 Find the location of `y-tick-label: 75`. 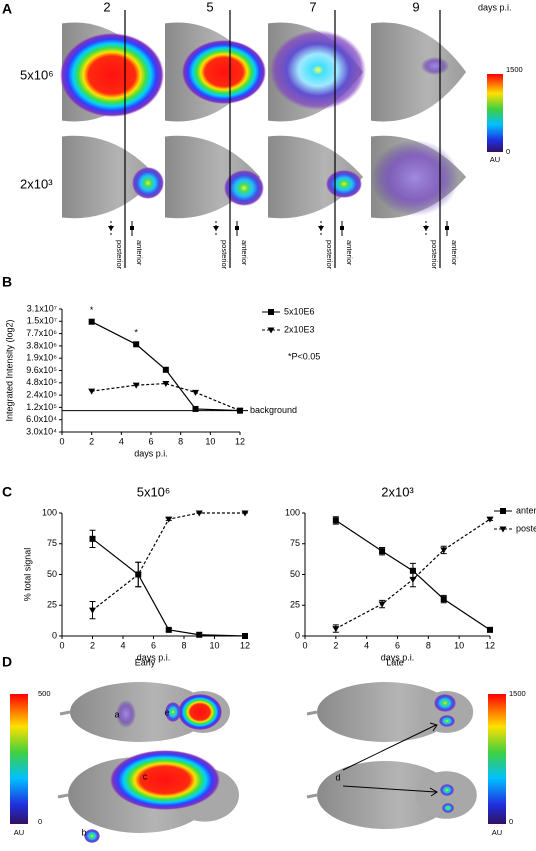

y-tick-label: 75 is located at coordinates (295, 543).